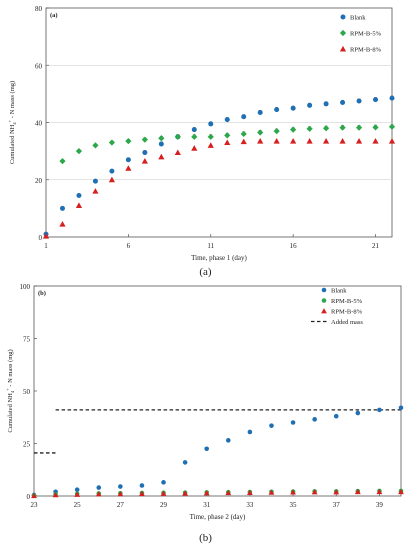 This screenshot has width=411, height=550. Describe the element at coordinates (42, 293) in the screenshot. I see `panel-tag: (b)` at that location.